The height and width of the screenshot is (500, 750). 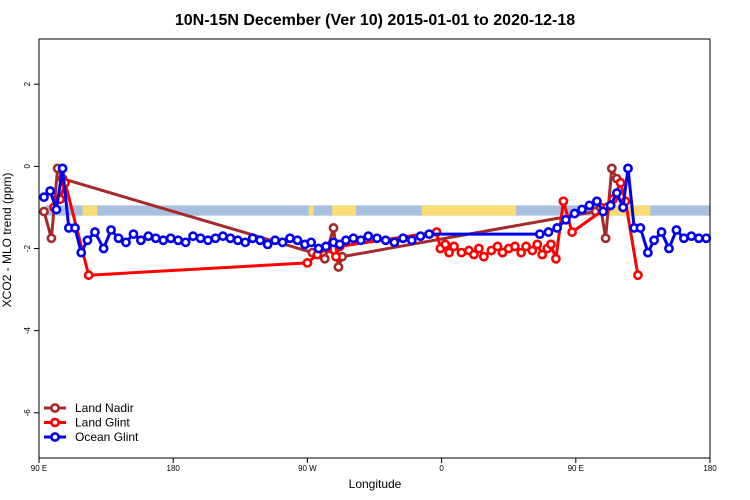 What do you see at coordinates (27, 166) in the screenshot?
I see `y-tick-label: 0` at bounding box center [27, 166].